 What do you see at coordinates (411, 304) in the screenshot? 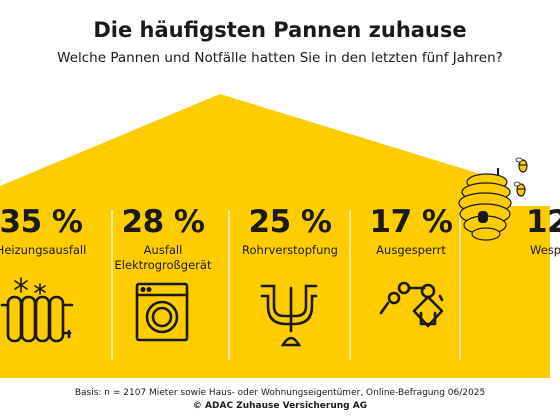
I see `keys-house-icon` at bounding box center [411, 304].